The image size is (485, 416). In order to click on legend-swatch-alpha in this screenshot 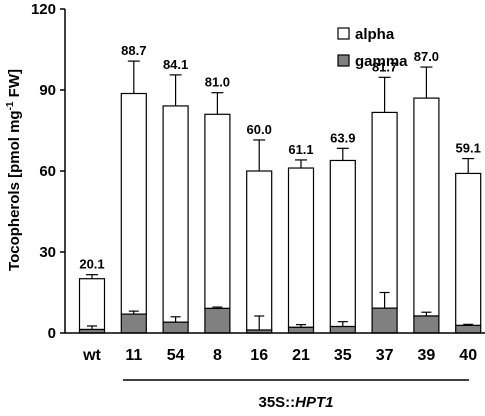, I will do `click(343, 33)`.